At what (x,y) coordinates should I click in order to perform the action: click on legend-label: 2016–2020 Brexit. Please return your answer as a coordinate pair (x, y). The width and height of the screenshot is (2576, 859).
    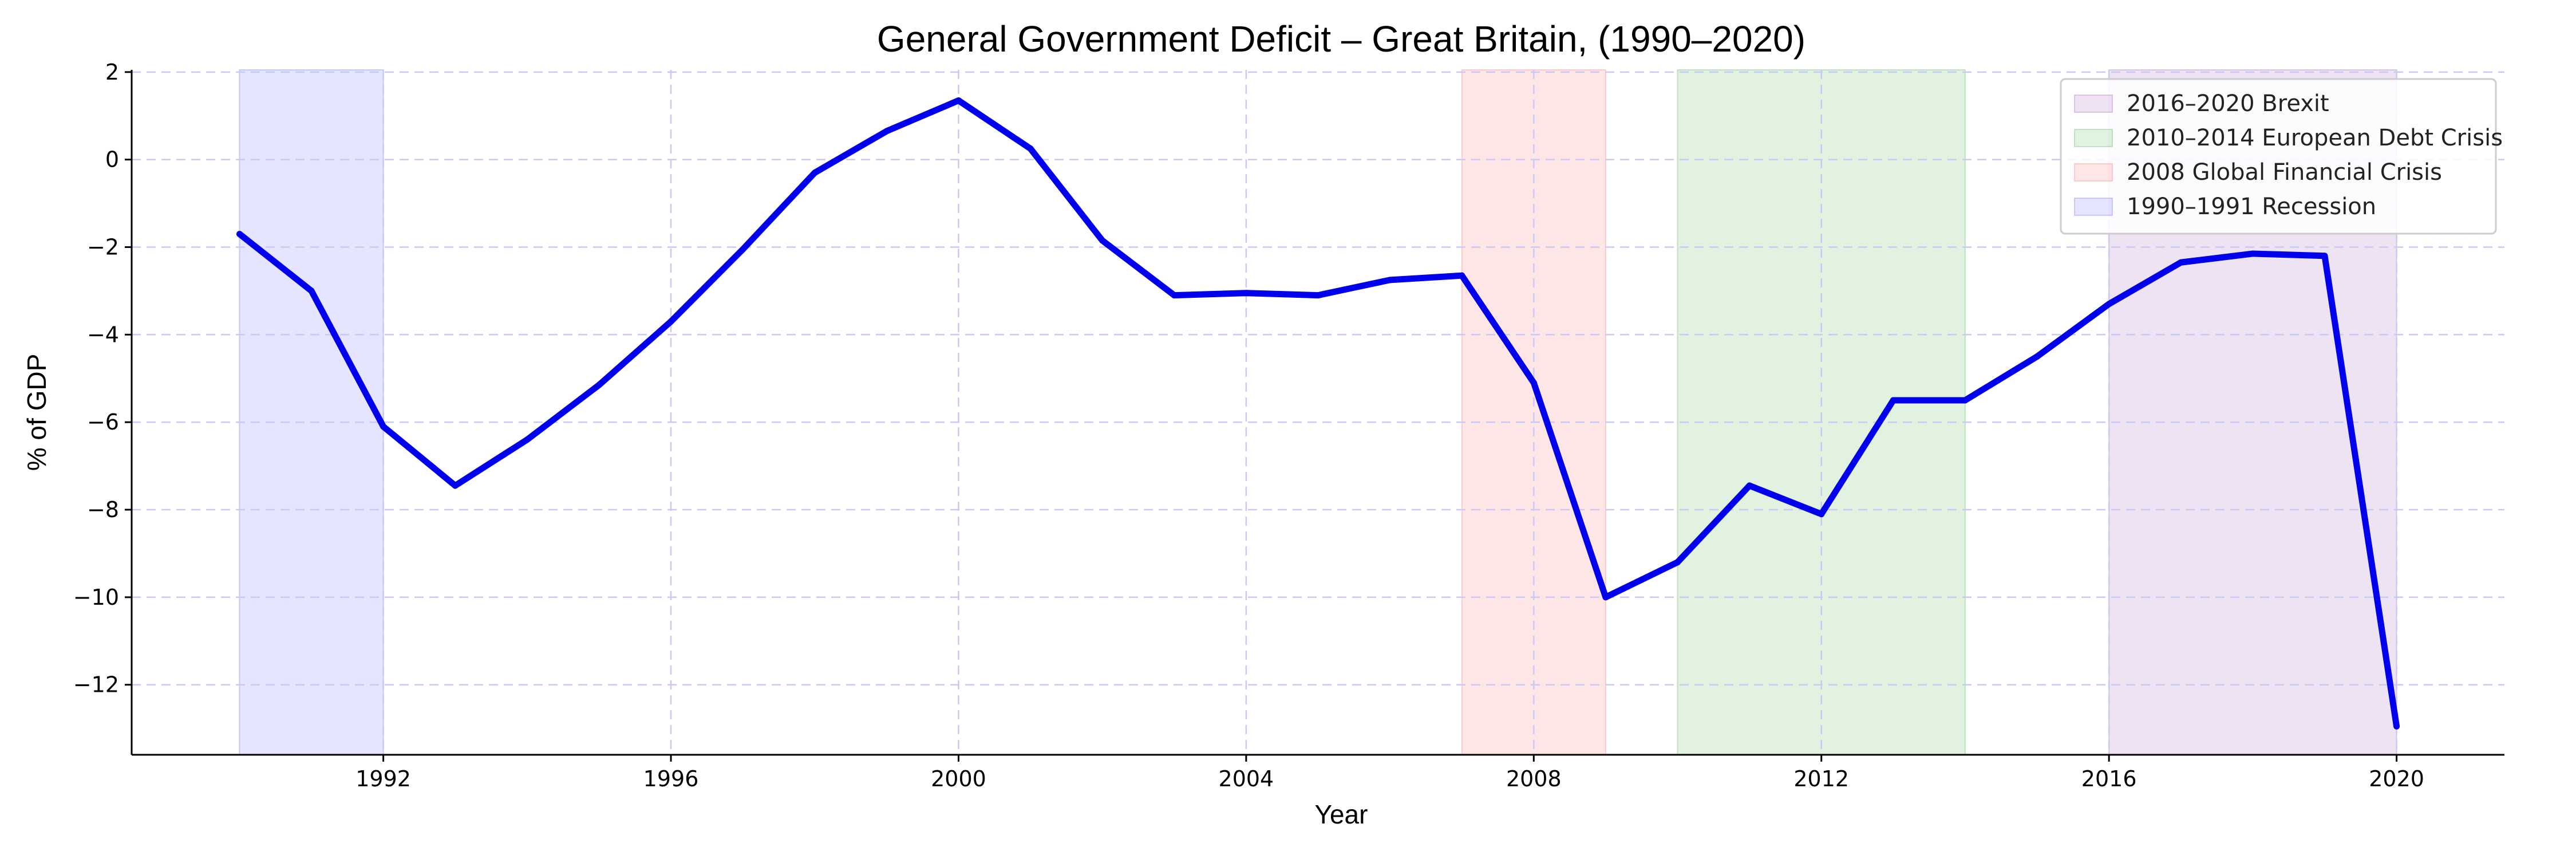
    Looking at the image, I should click on (2228, 103).